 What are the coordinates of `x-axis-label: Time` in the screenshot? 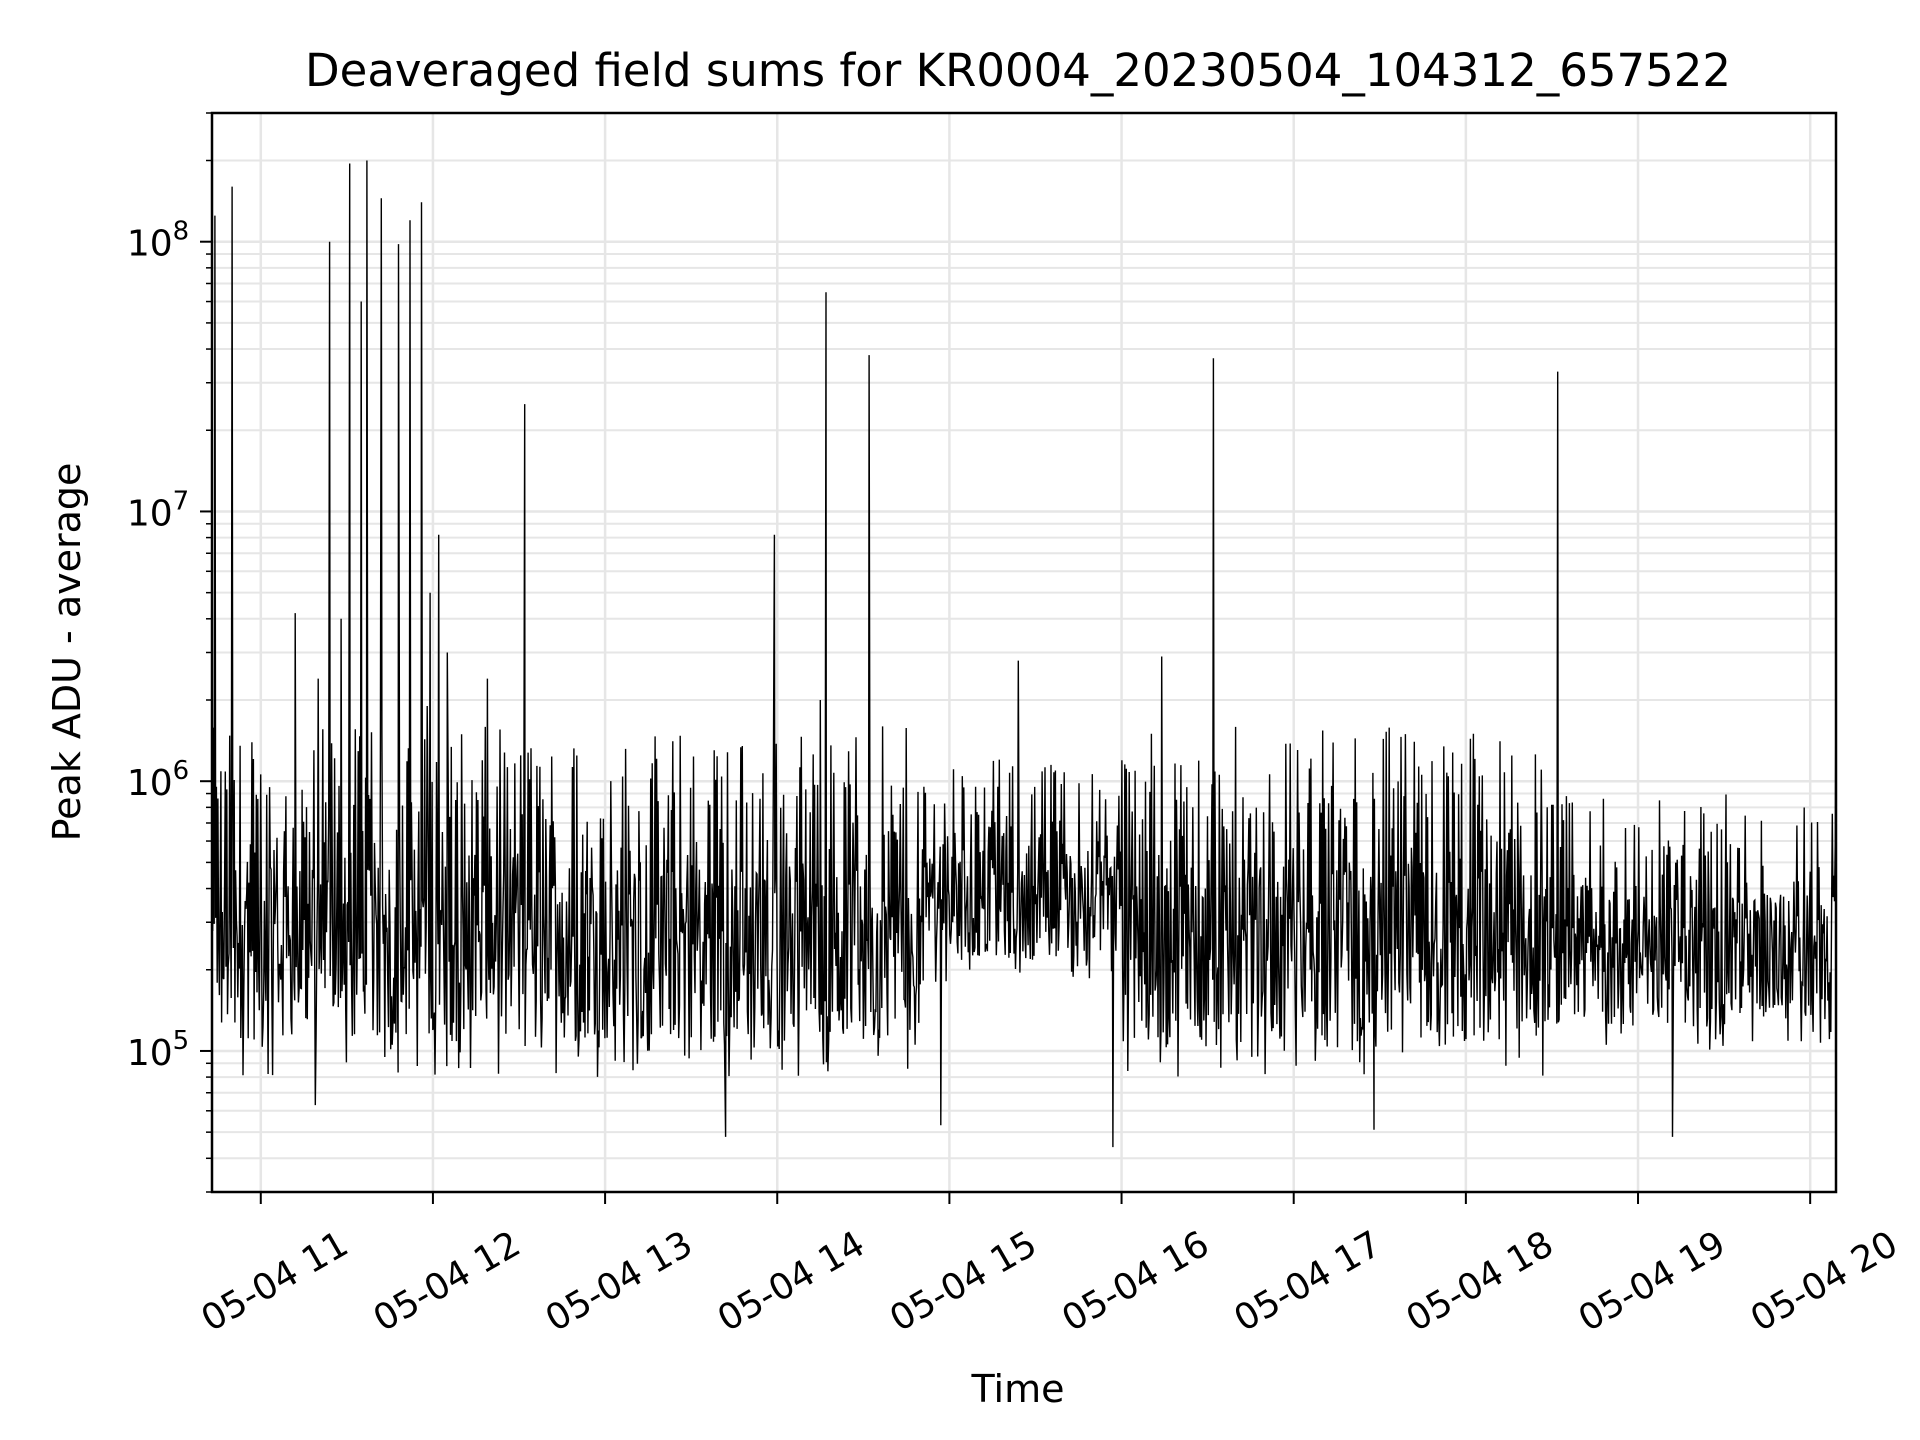 It's located at (1018, 1389).